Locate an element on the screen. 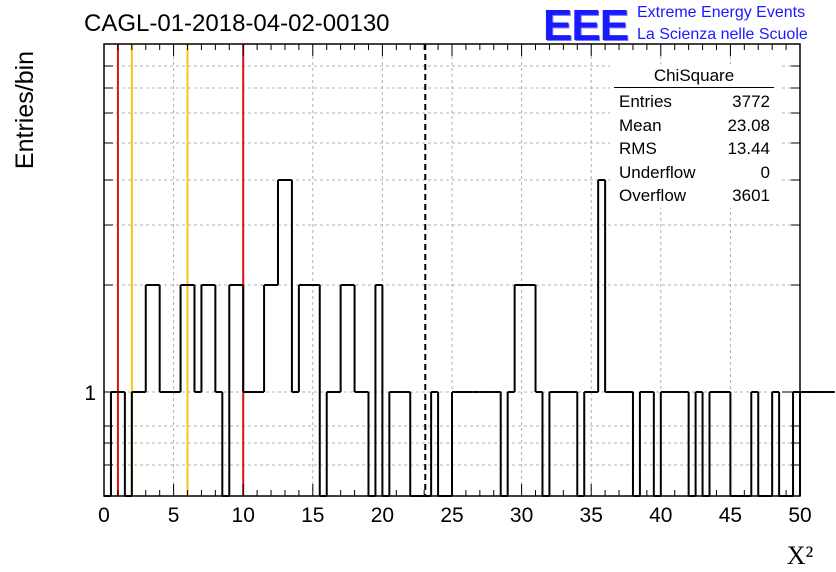 Image resolution: width=836 pixels, height=572 pixels. stats-row-rms: RMS 13.44 is located at coordinates (695, 149).